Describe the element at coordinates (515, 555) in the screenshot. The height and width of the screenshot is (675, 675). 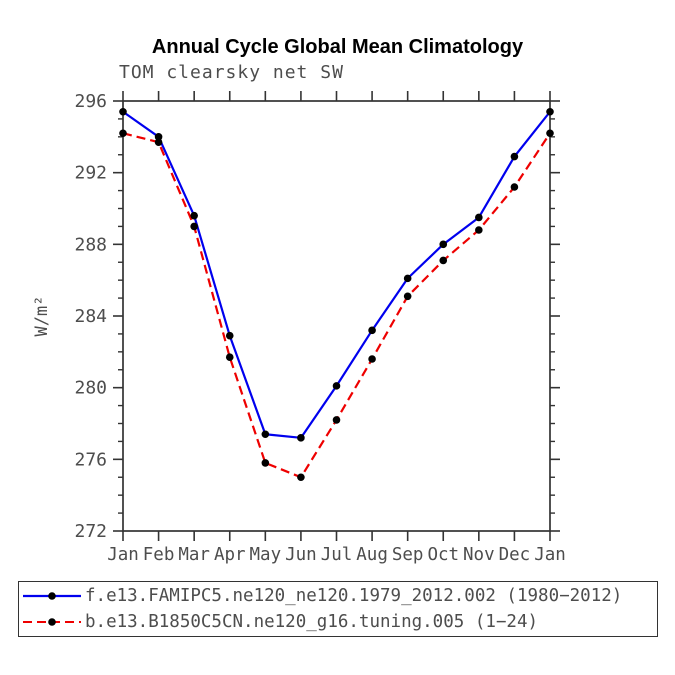
I see `x-tick-label: Dec` at that location.